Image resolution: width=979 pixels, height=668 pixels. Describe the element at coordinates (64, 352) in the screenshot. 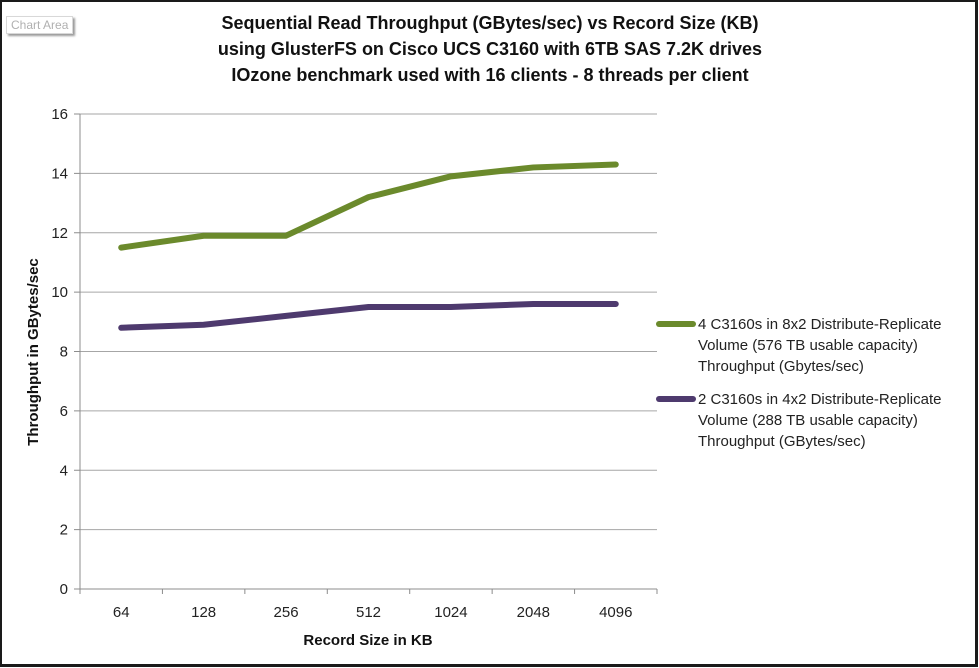

I see `y-tick-label: 8` at that location.